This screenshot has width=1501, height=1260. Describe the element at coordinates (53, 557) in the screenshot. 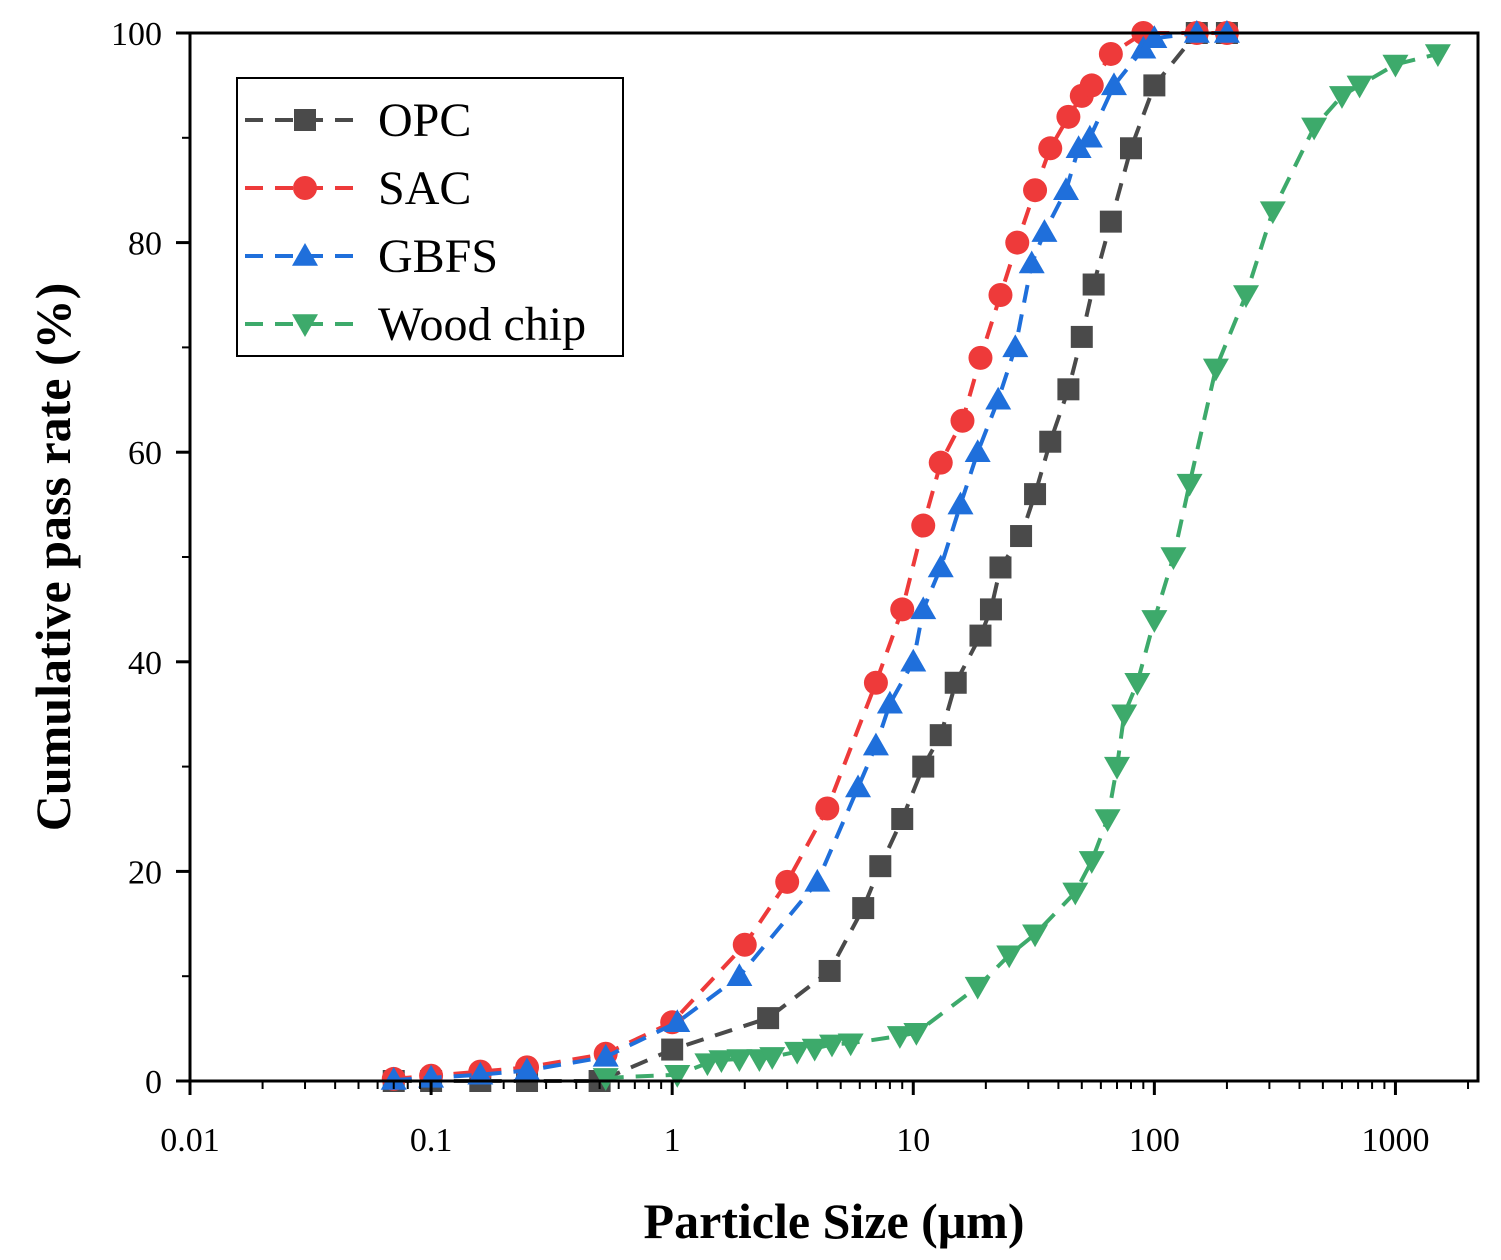

I see `y-axis-title: Cumulative pass rate (%)` at that location.